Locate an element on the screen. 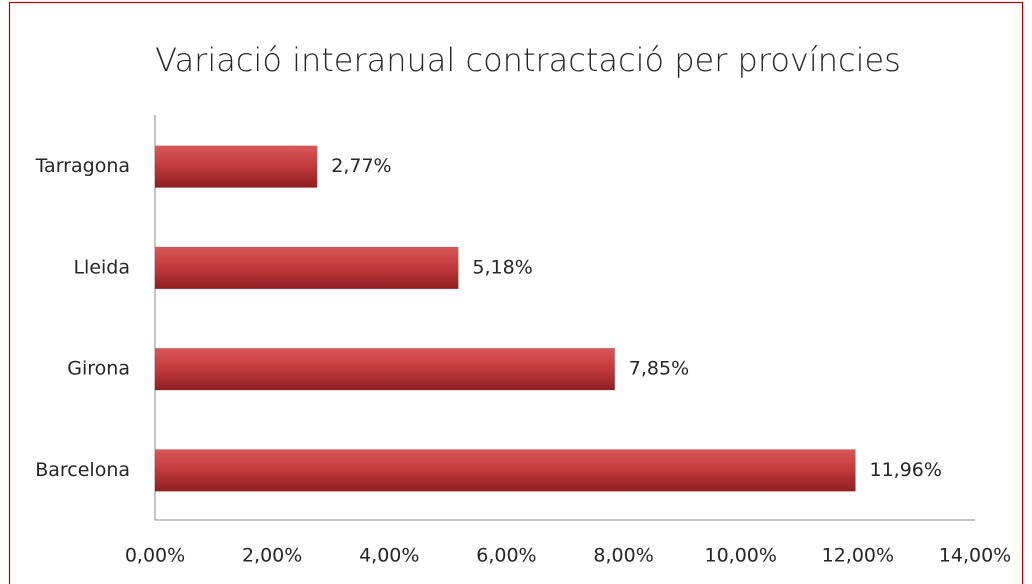  data-label: 7,85% is located at coordinates (659, 369).